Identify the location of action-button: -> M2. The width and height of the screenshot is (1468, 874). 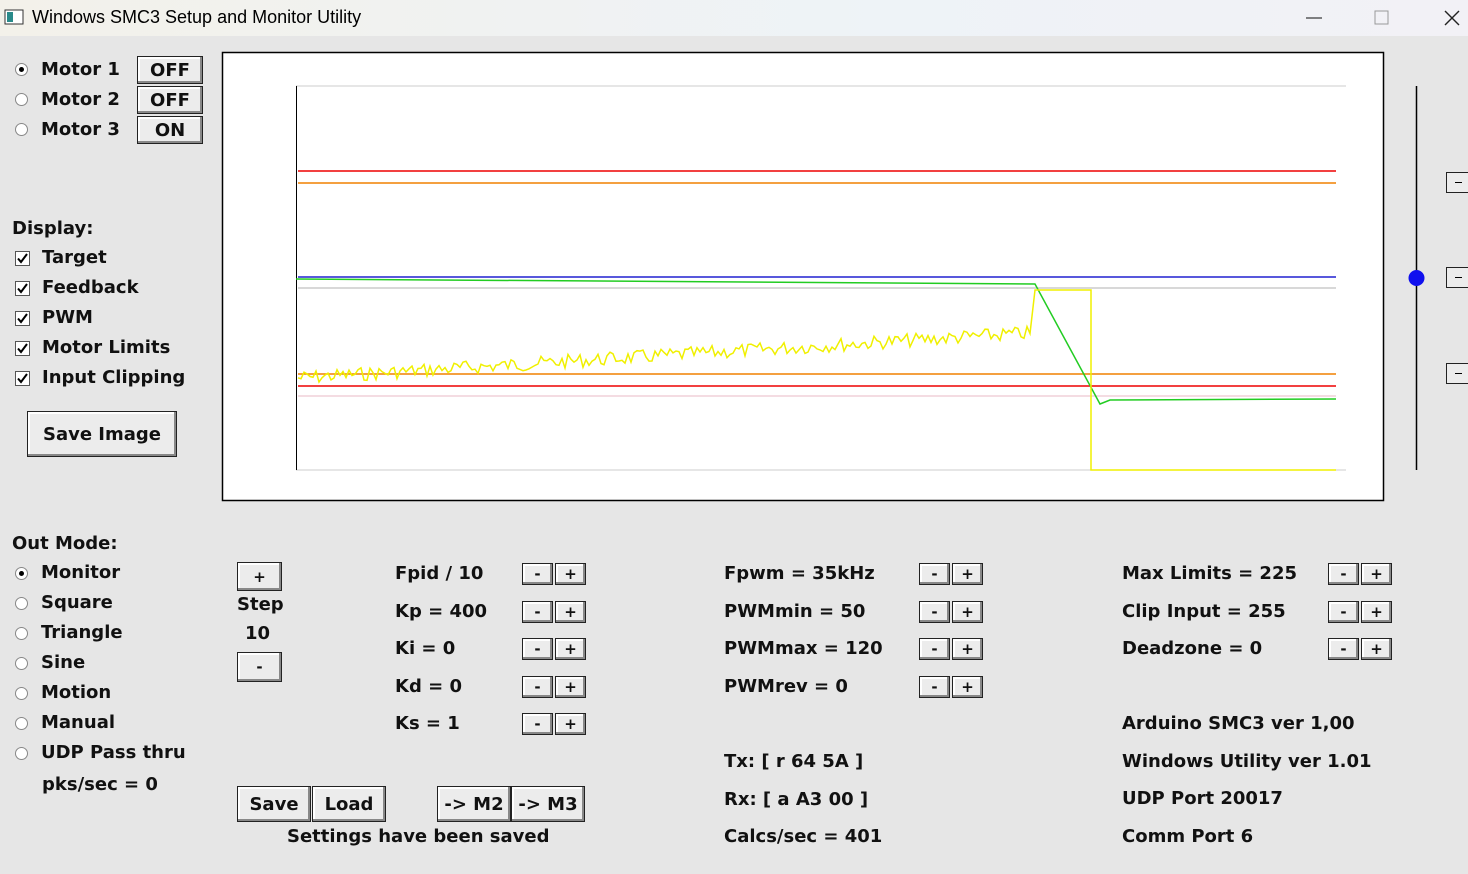
(474, 804).